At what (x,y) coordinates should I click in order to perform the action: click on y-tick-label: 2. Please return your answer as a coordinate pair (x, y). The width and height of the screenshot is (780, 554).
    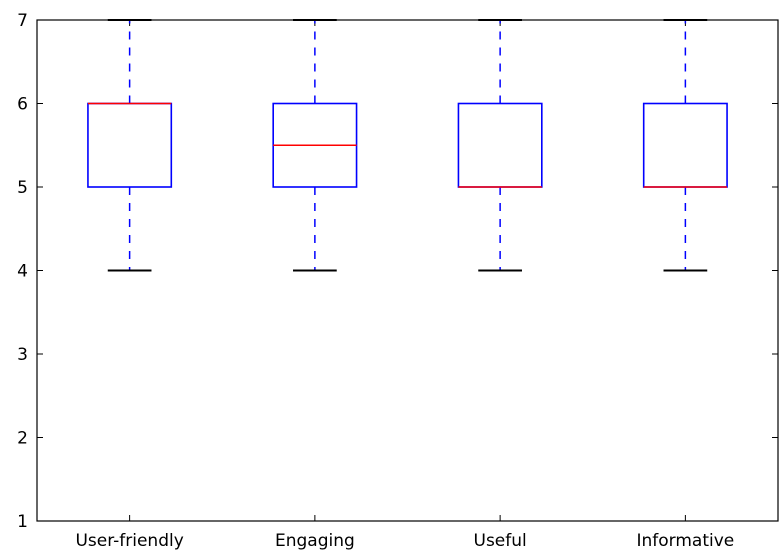
    Looking at the image, I should click on (22, 439).